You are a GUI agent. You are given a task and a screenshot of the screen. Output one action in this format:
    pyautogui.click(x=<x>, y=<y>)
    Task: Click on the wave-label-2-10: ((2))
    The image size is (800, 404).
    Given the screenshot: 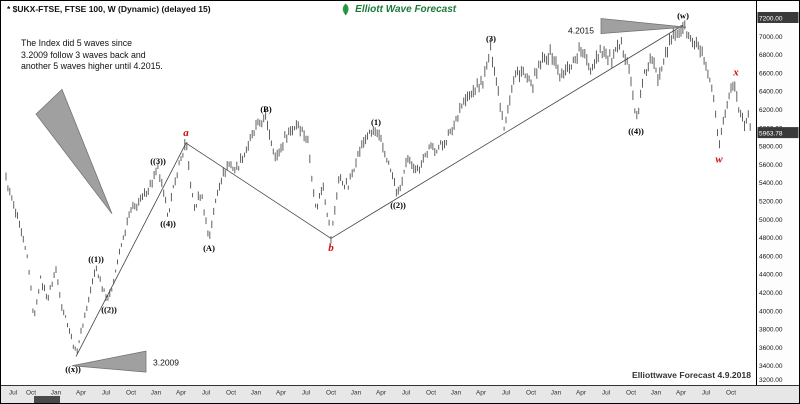 What is the action you would take?
    pyautogui.click(x=398, y=205)
    